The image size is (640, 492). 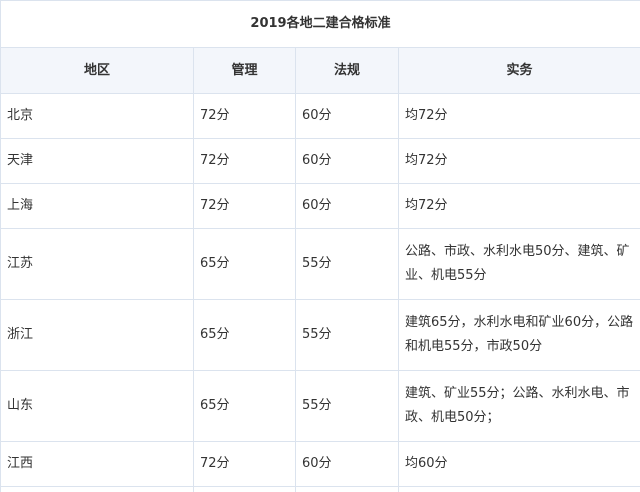 I want to click on table-row: 山东 65分 55分 建筑、矿业55分；公路、水利水电、市政、机电50分；, so click(x=320, y=406).